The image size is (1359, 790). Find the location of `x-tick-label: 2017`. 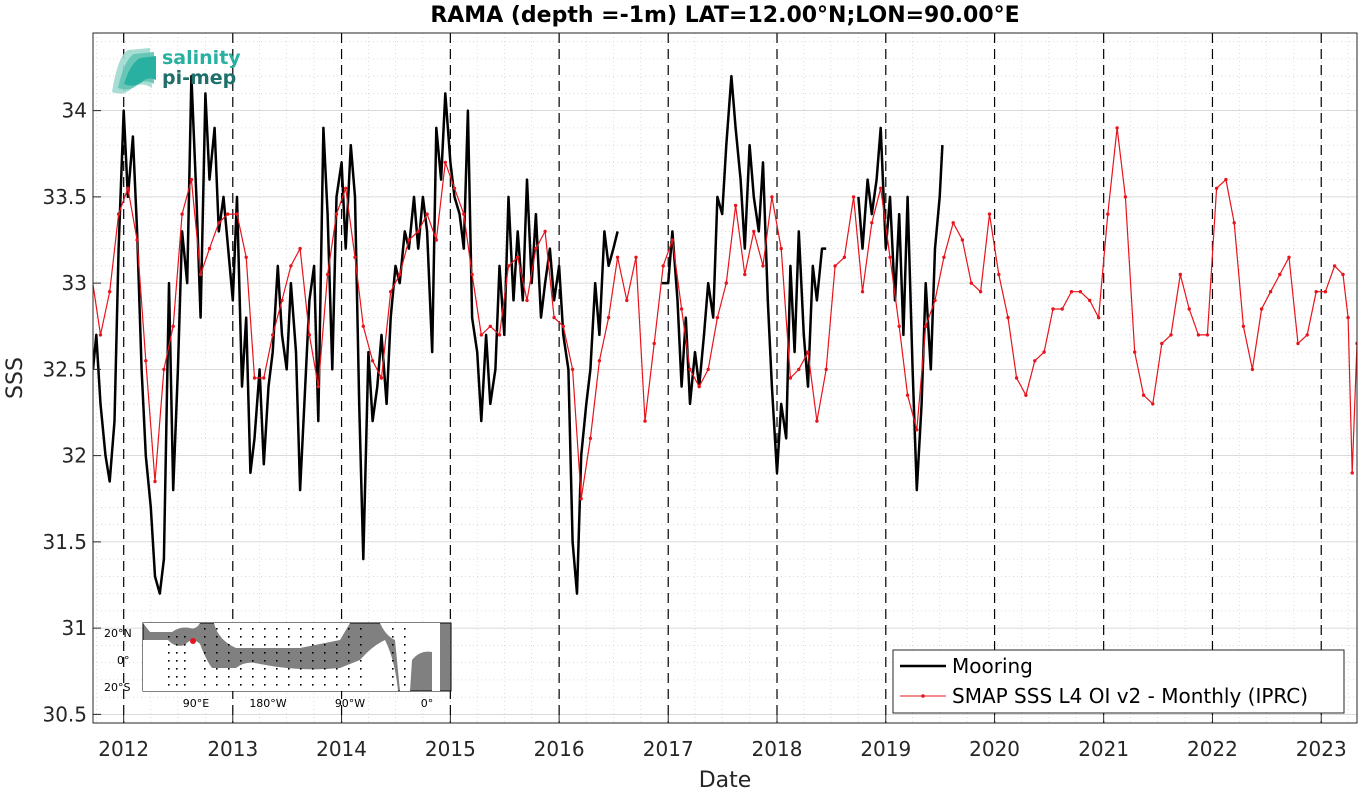

x-tick-label: 2017 is located at coordinates (668, 749).